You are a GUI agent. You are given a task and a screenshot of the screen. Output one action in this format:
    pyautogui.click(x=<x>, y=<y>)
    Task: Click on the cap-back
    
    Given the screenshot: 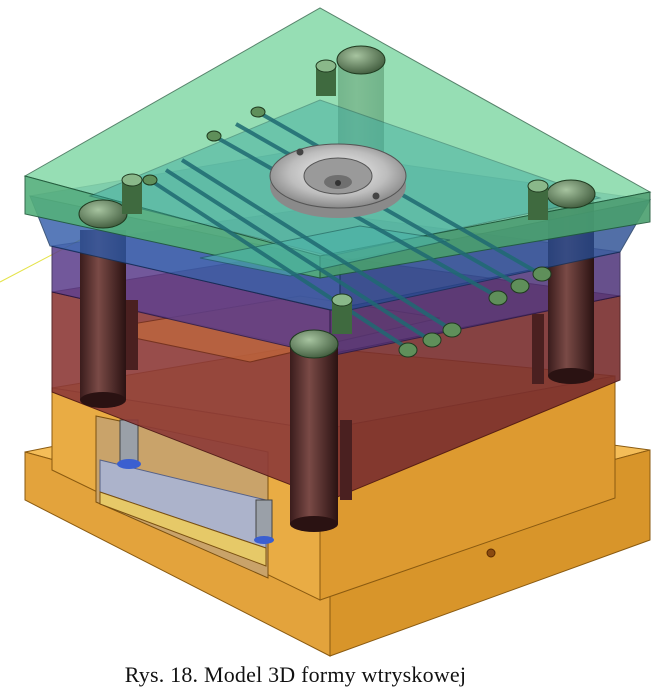 What is the action you would take?
    pyautogui.click(x=361, y=60)
    